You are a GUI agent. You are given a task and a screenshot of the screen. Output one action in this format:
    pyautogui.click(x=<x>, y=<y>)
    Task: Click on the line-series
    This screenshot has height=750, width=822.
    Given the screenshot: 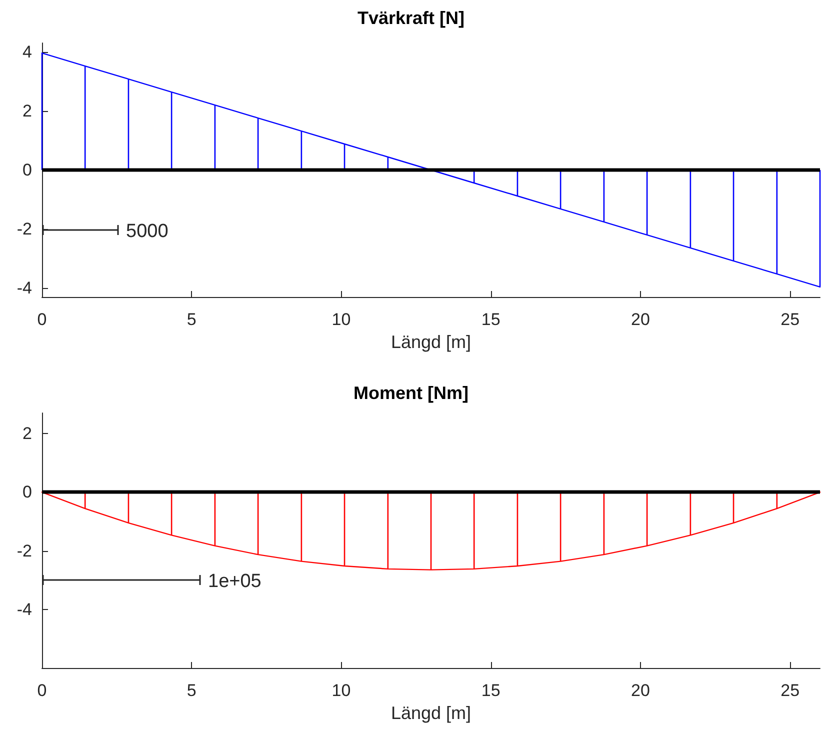 What is the action you would take?
    pyautogui.click(x=431, y=531)
    